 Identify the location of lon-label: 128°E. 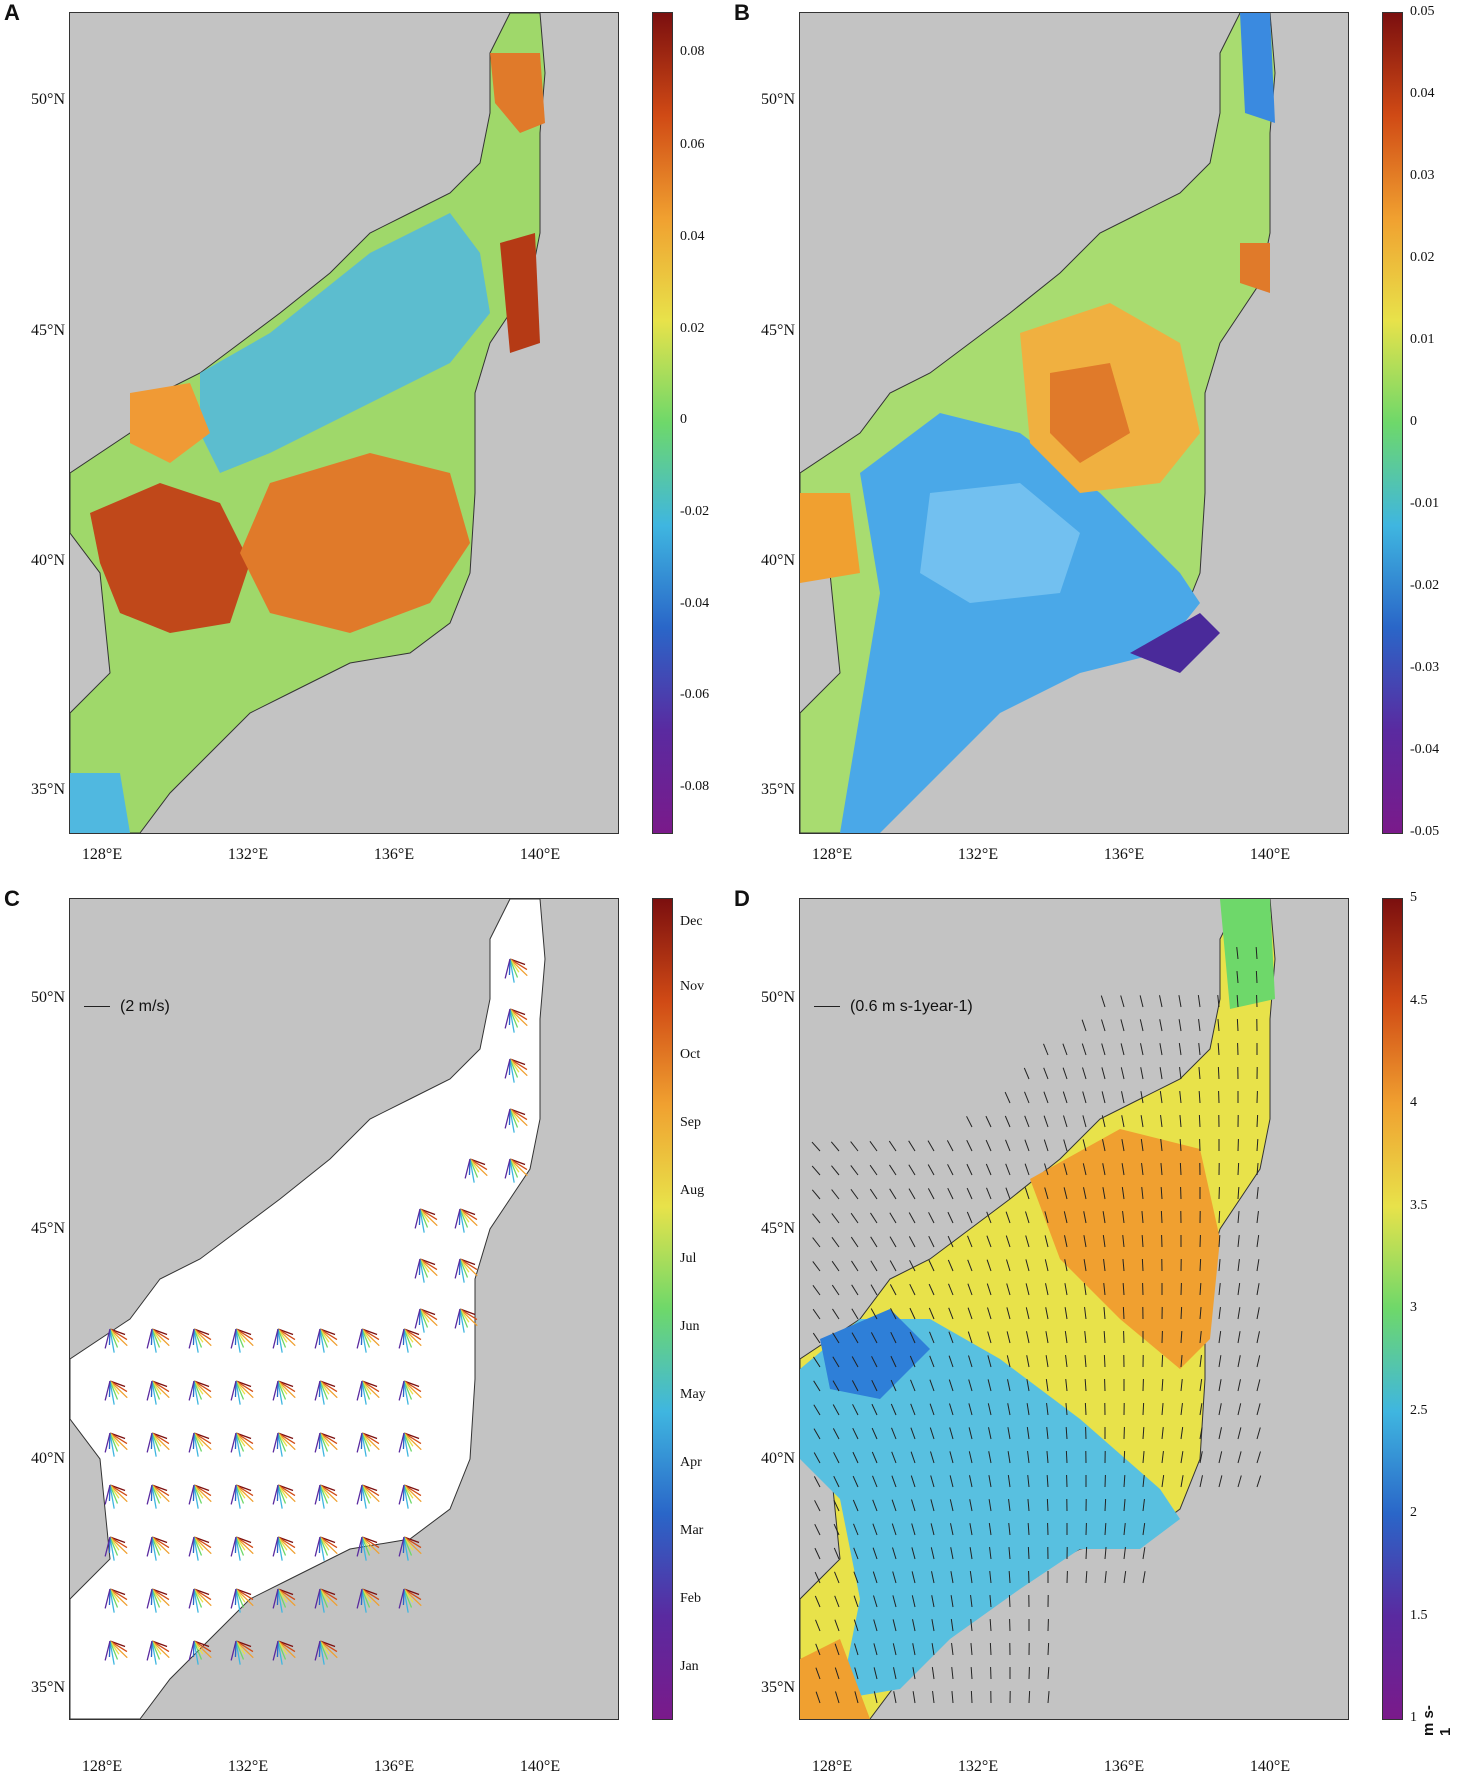
(102, 1767).